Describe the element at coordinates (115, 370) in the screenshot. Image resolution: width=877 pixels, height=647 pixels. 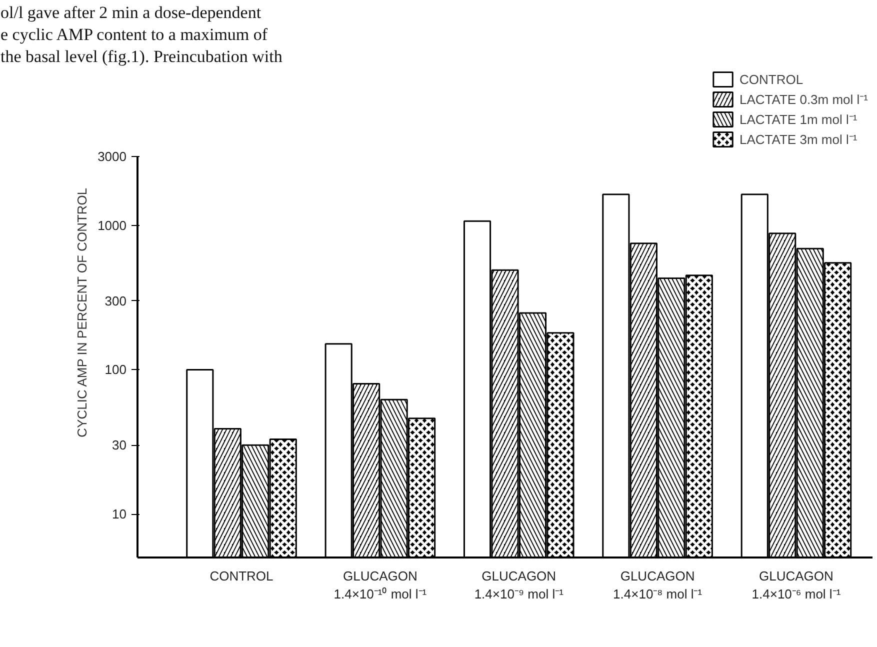
I see `y-tick-label: 100` at that location.